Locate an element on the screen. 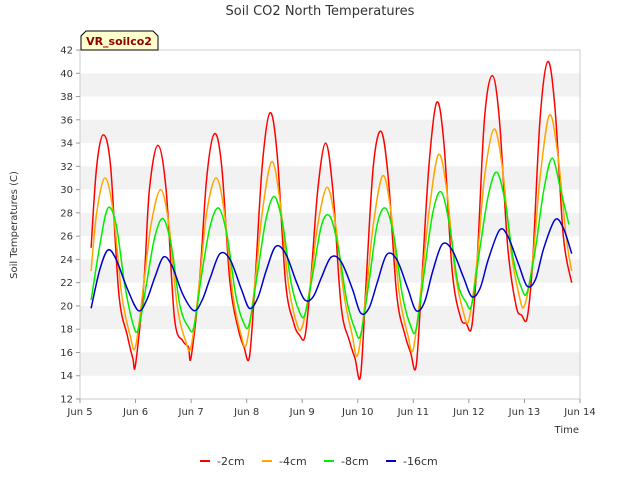 This screenshot has width=640, height=480. y-tick-label: 14 is located at coordinates (66, 376).